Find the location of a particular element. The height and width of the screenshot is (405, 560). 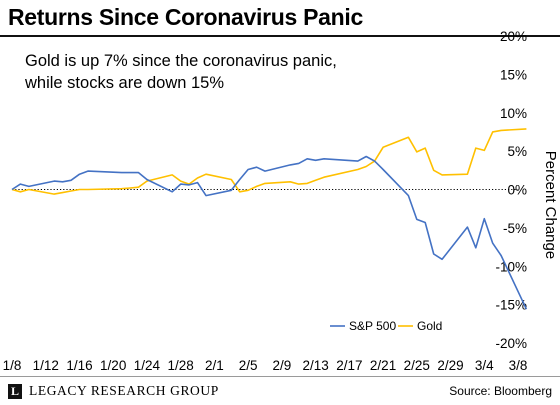

x-tick-label: 2/21 is located at coordinates (383, 365).